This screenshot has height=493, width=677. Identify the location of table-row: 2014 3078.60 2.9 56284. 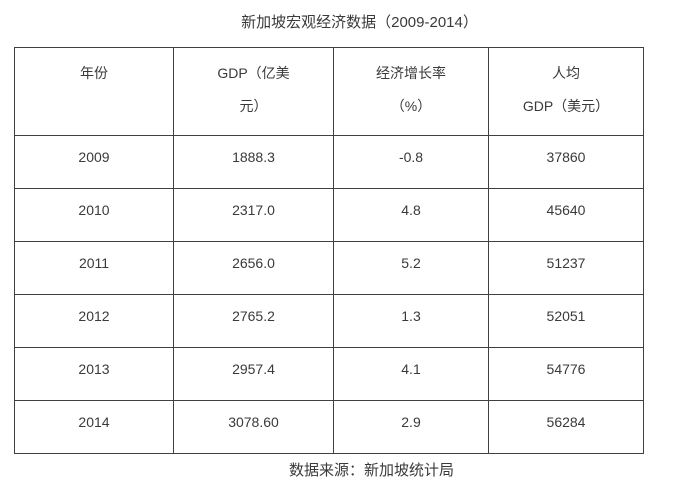
(329, 427).